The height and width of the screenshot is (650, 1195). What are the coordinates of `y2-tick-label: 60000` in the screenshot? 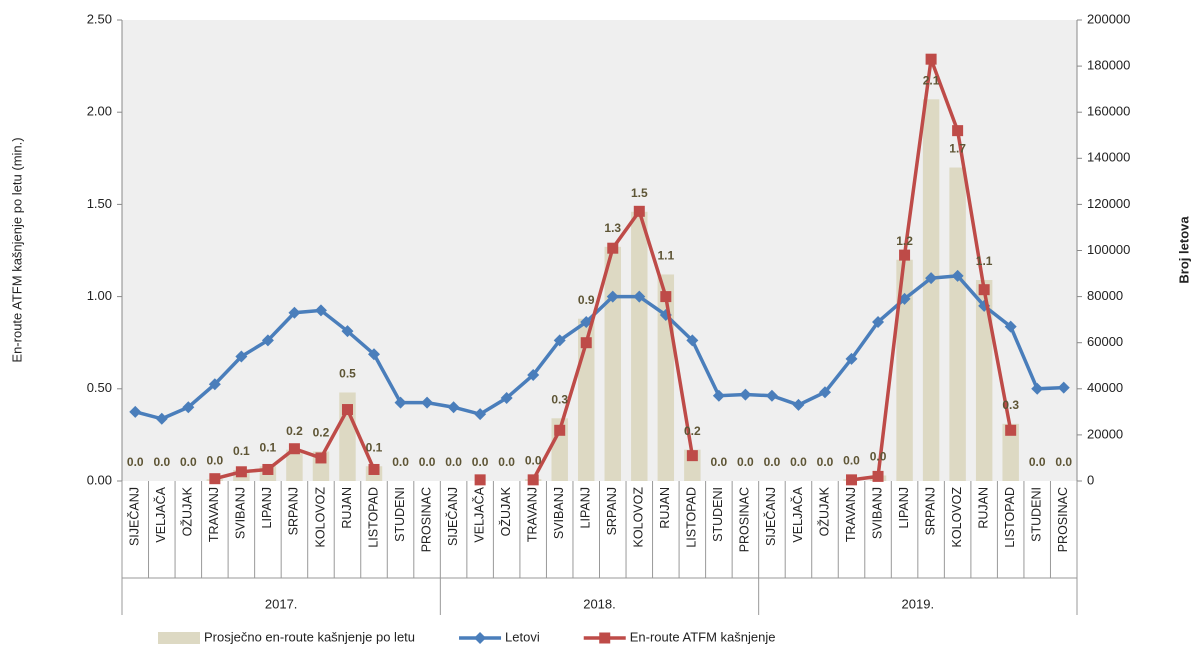 It's located at (1105, 341).